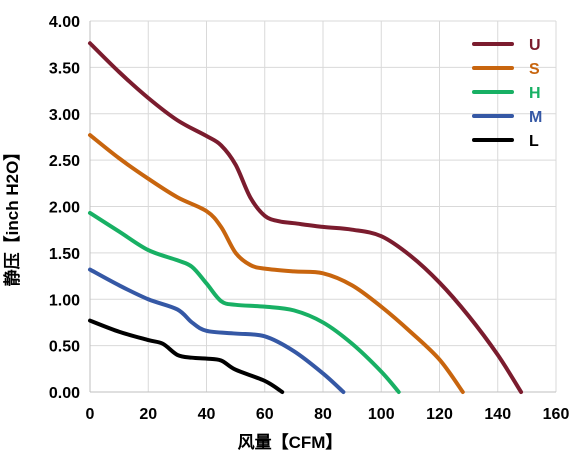  What do you see at coordinates (535, 117) in the screenshot?
I see `legend-label-m: M` at bounding box center [535, 117].